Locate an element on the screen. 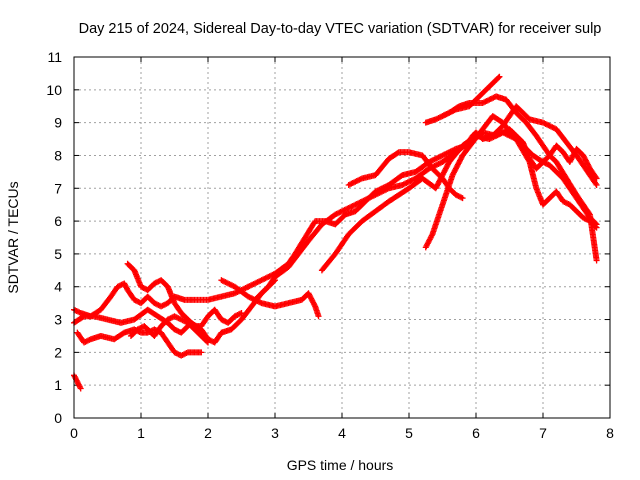 This screenshot has width=640, height=480. x-tick-label: 2 is located at coordinates (208, 433).